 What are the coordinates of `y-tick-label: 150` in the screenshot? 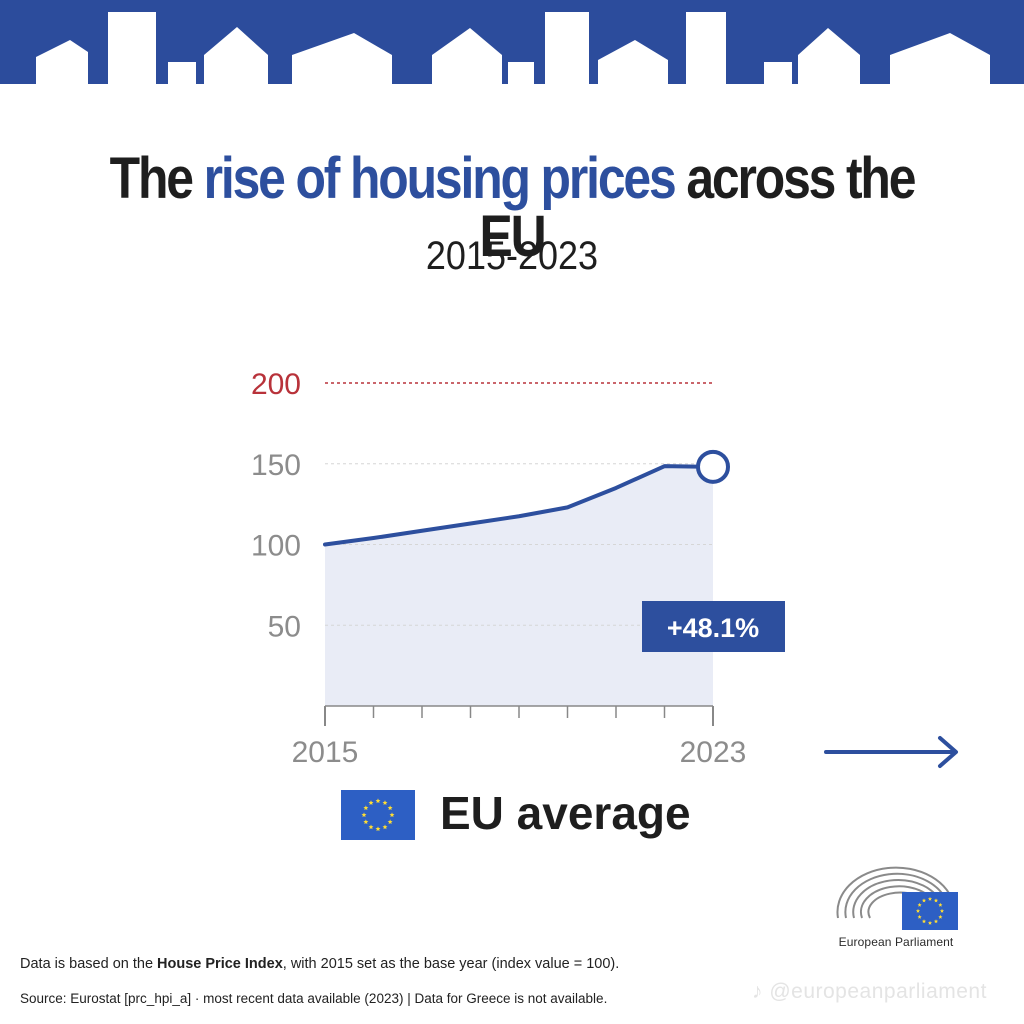 It's located at (276, 465).